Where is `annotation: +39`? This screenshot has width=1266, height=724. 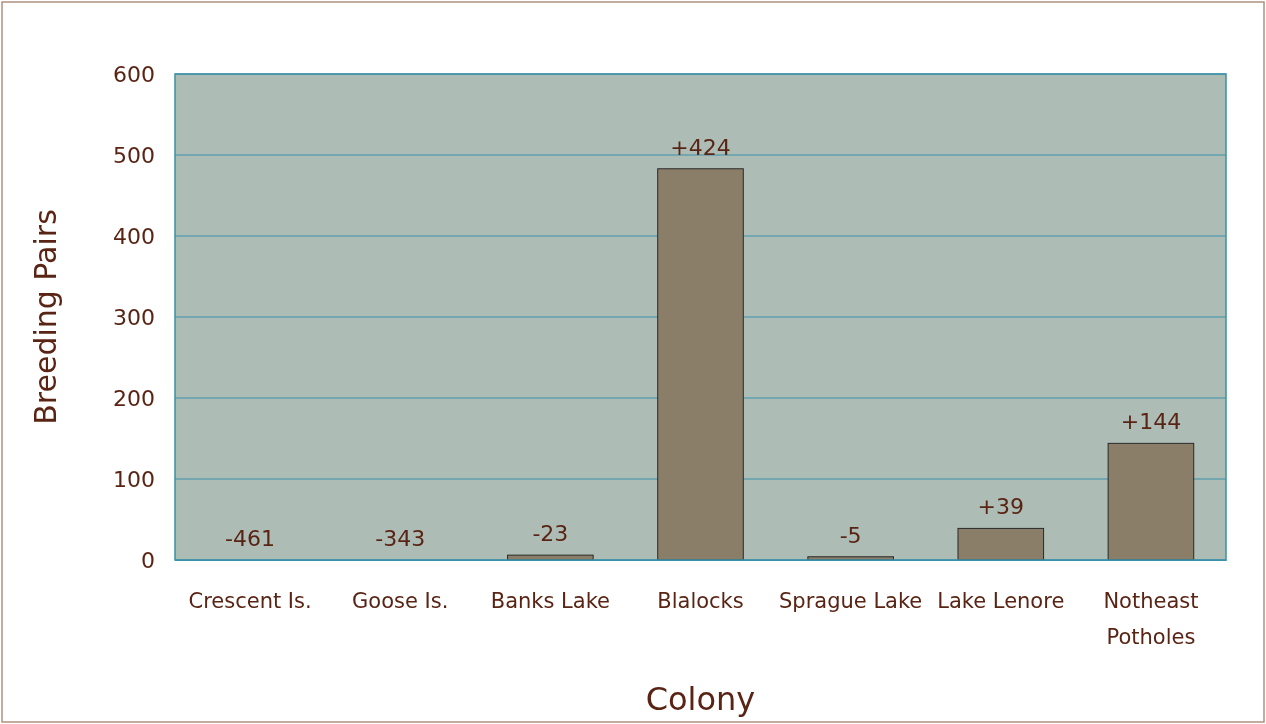
annotation: +39 is located at coordinates (1000, 507).